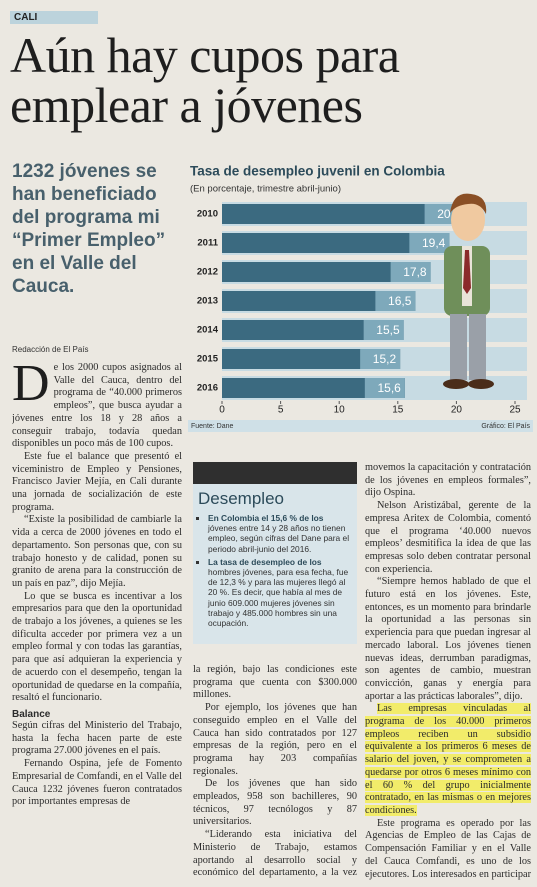  I want to click on y-tick-label: 2015, so click(208, 359).